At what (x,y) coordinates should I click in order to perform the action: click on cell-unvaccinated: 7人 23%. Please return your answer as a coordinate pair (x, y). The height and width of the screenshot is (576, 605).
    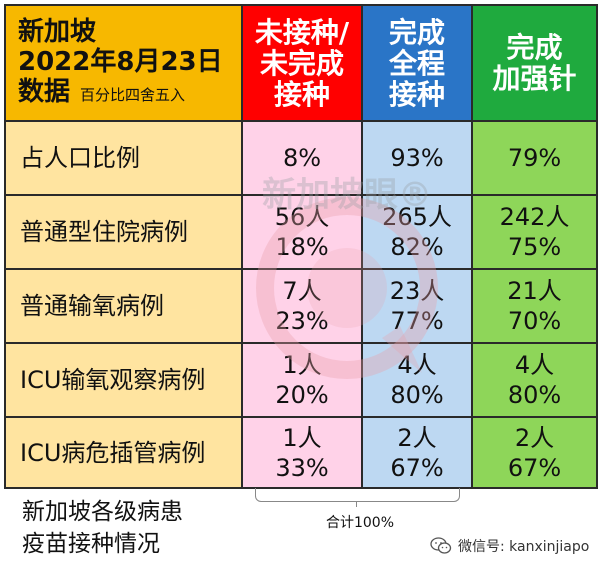
    Looking at the image, I should click on (303, 307).